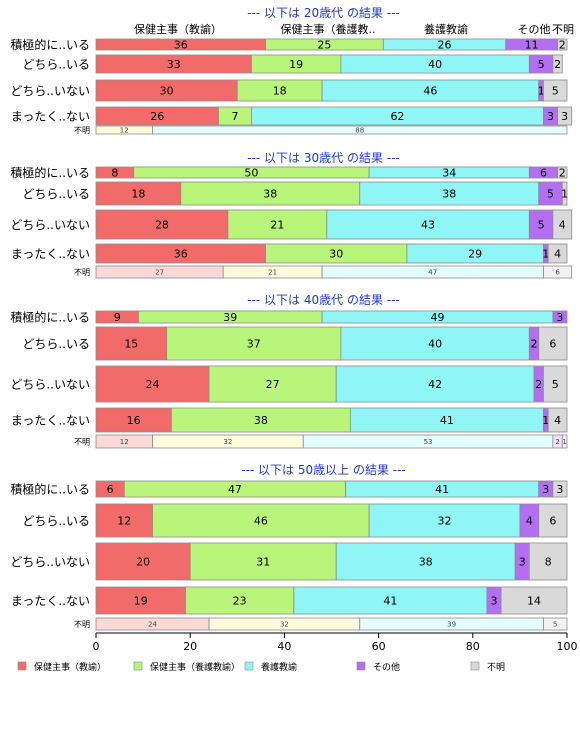 This screenshot has width=580, height=747. What do you see at coordinates (254, 344) in the screenshot?
I see `data-label: 37` at bounding box center [254, 344].